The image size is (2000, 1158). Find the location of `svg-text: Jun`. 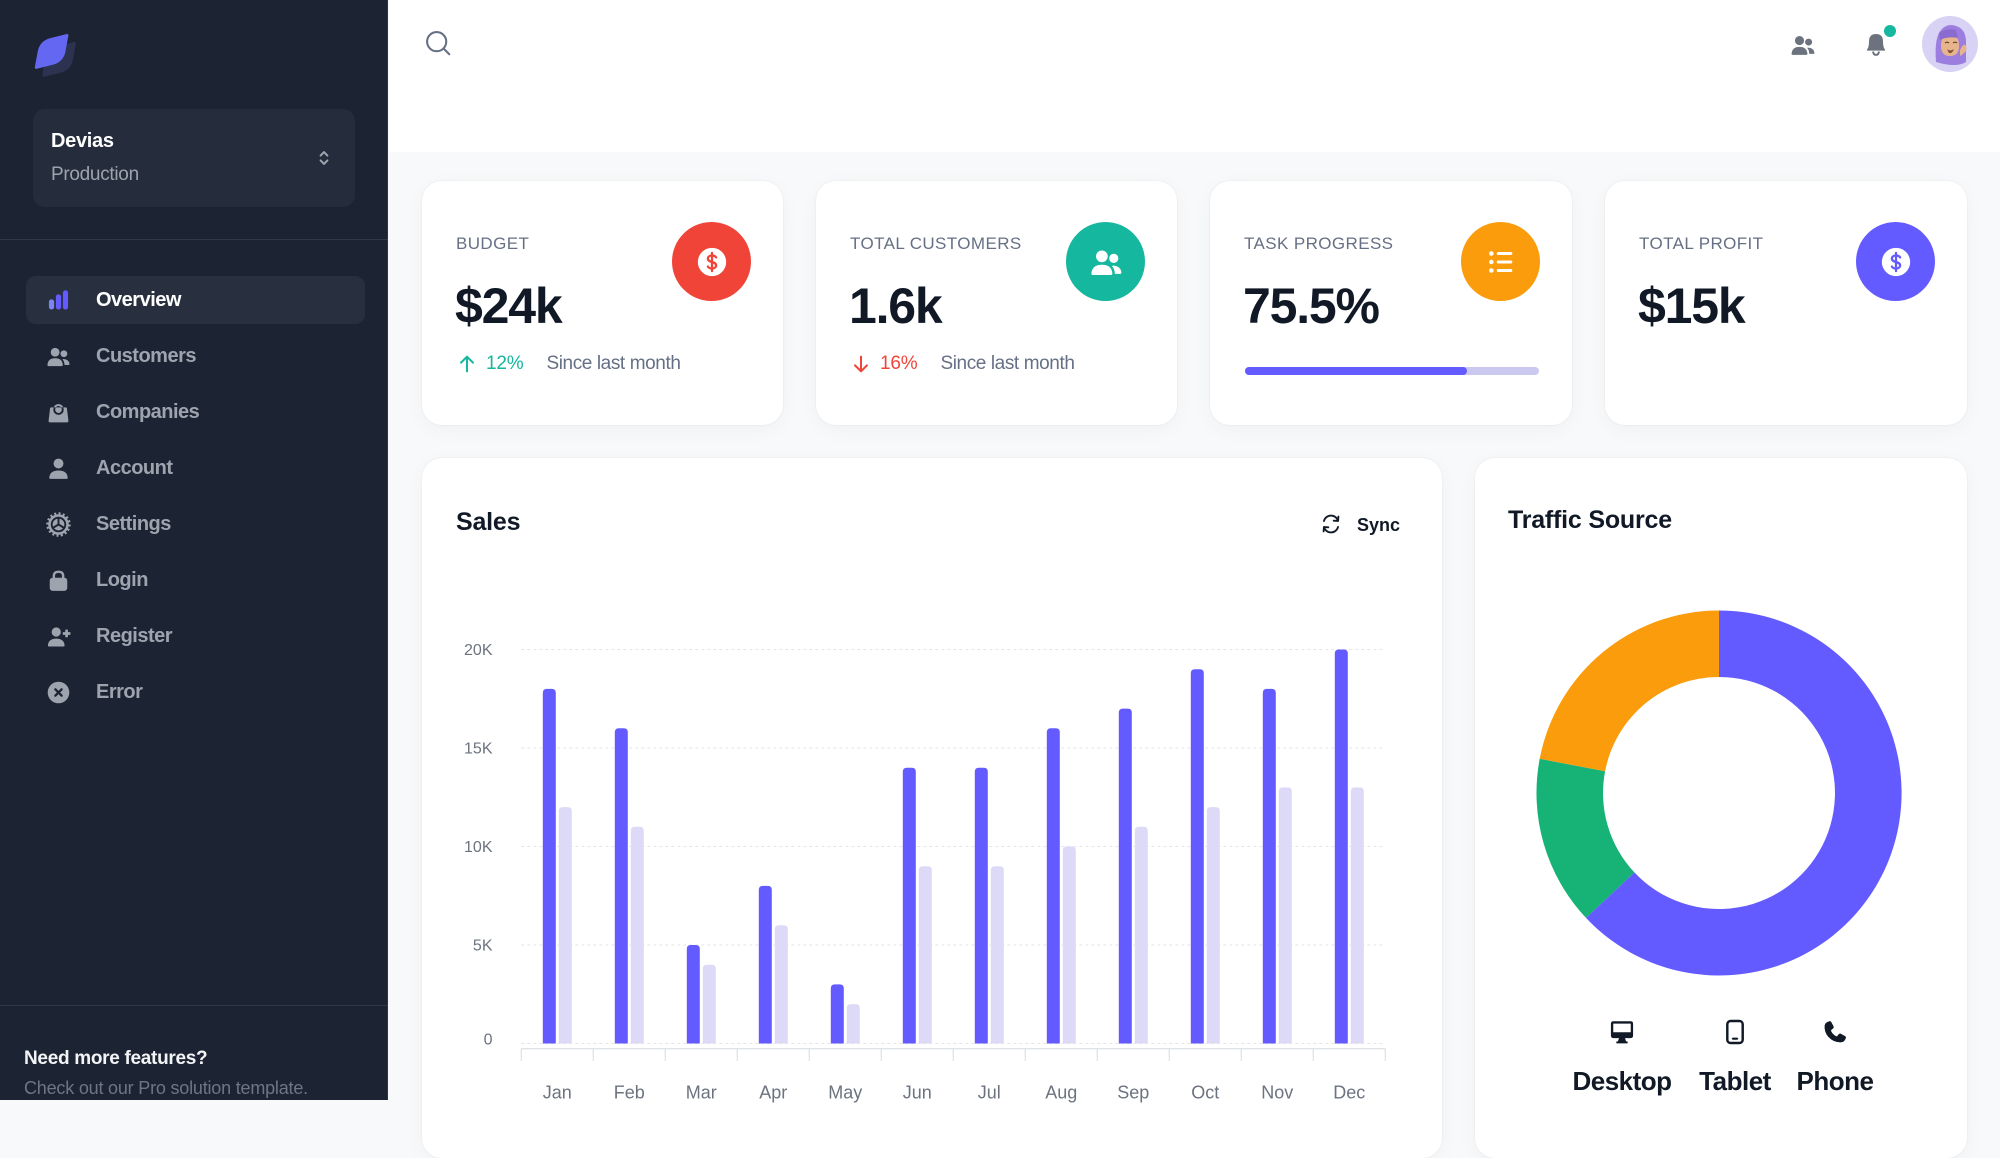

svg-text: Jun is located at coordinates (917, 1093).